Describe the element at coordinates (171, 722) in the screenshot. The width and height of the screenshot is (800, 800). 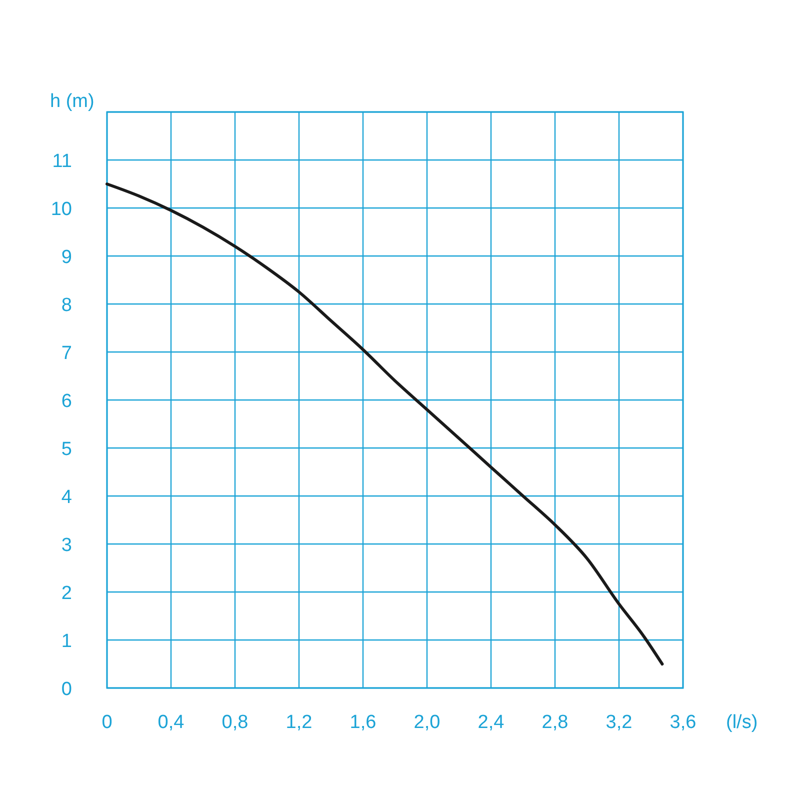
I see `x-tick-label: 0,4` at that location.